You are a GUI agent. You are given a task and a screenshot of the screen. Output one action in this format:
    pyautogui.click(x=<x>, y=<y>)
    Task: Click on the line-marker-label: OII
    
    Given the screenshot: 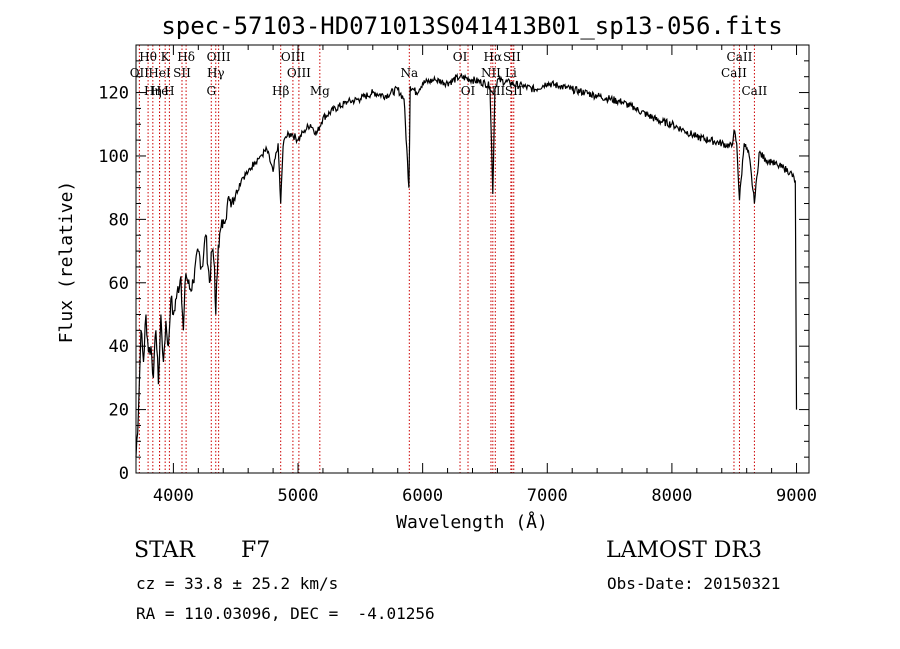 What is the action you would take?
    pyautogui.click(x=140, y=73)
    